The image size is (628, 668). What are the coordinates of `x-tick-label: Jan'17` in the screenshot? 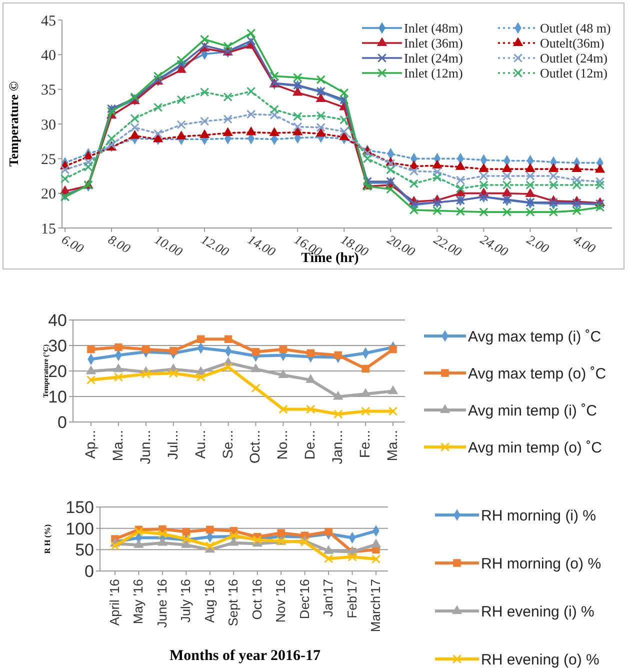 It's located at (328, 598).